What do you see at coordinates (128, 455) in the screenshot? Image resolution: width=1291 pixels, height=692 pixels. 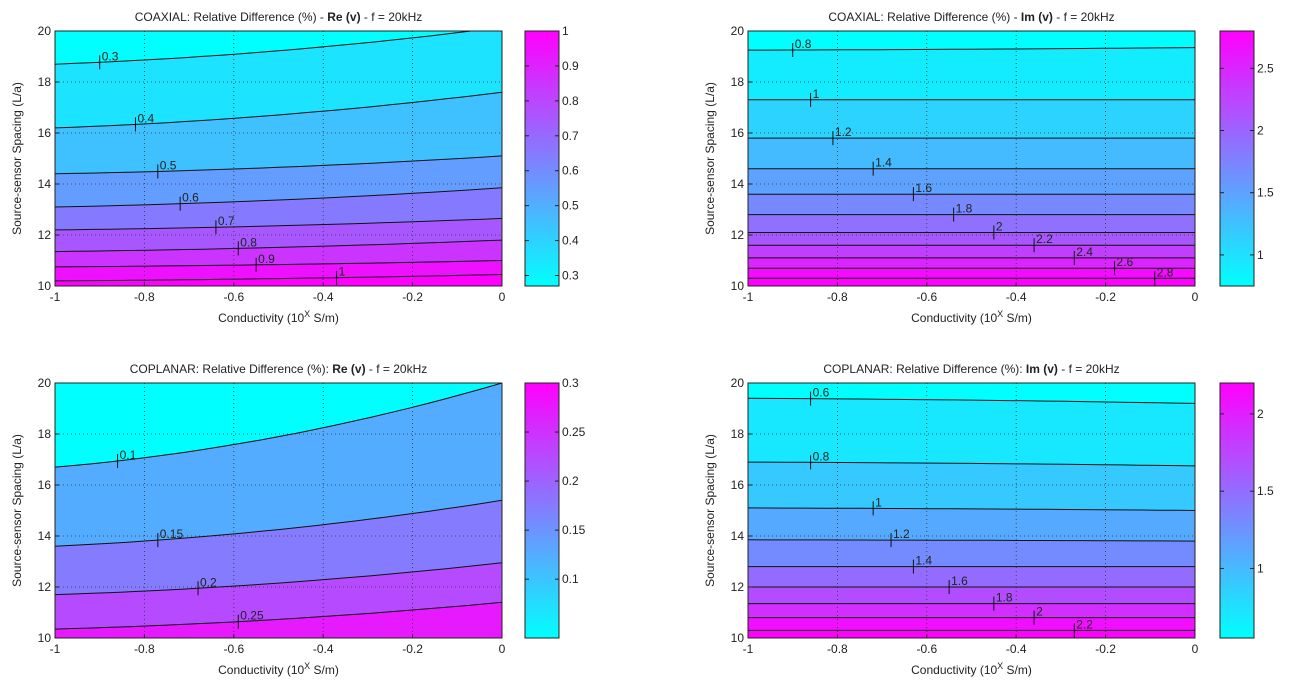 I see `contour-label: 0.1` at bounding box center [128, 455].